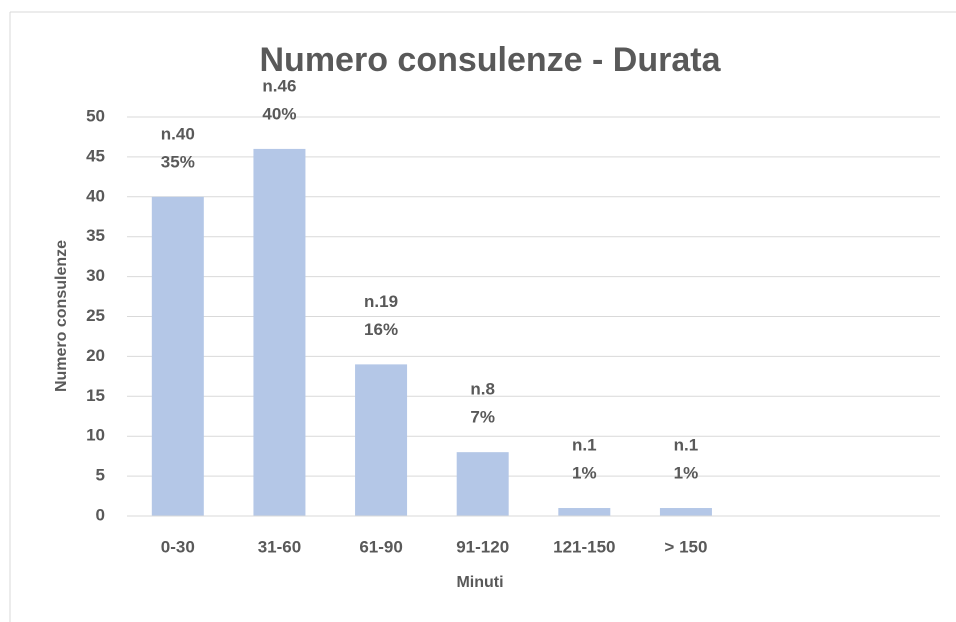  I want to click on data-label: n.40, so click(178, 133).